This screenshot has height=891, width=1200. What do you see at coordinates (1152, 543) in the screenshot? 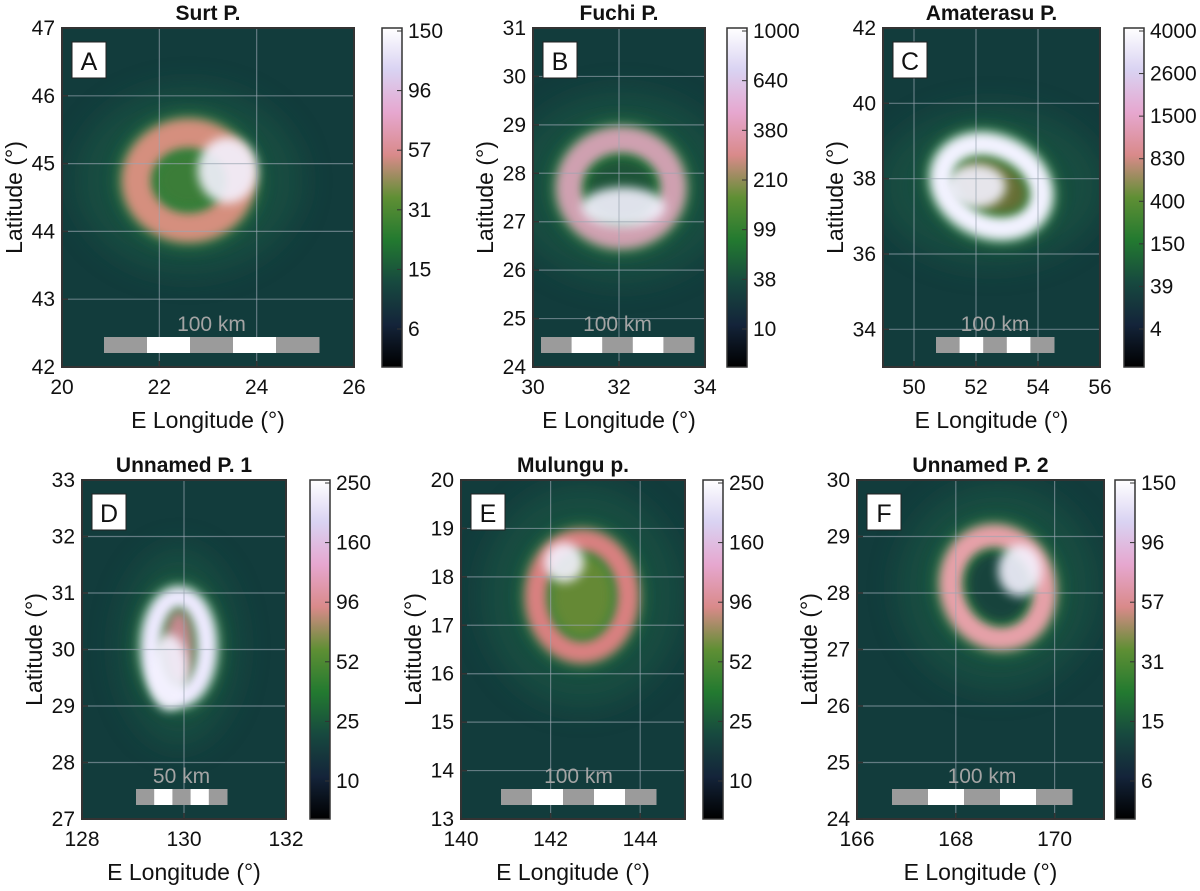
I see `colorbar-tick-label: 96` at bounding box center [1152, 543].